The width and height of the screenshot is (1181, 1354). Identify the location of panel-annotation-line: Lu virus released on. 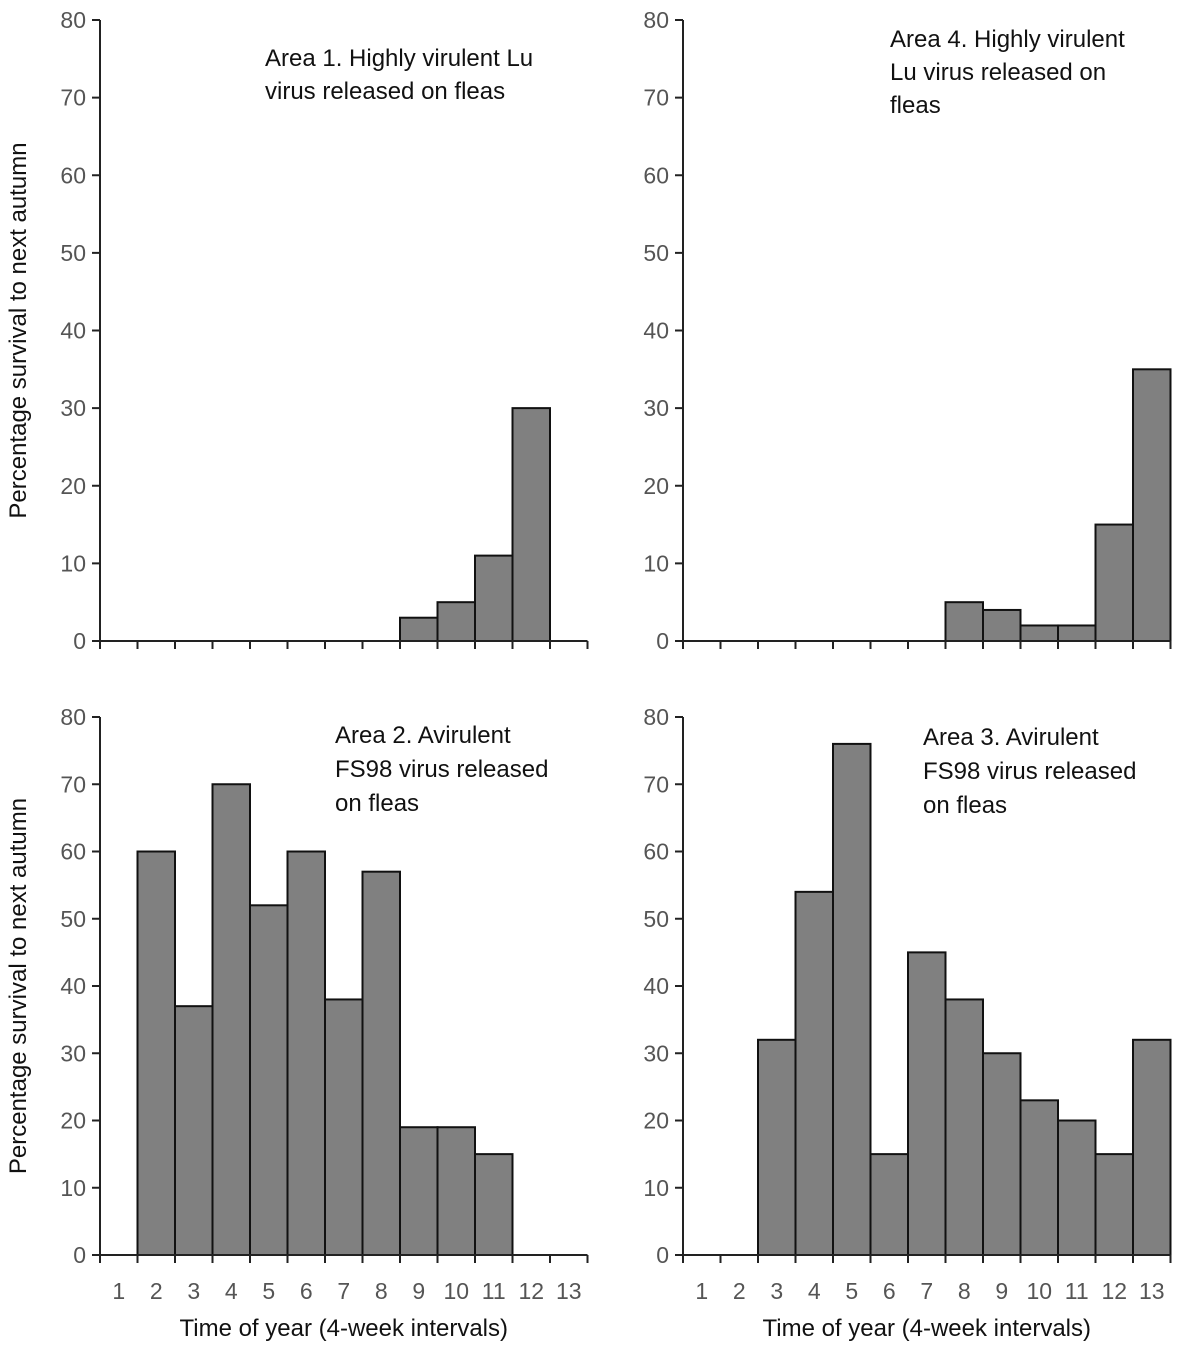
(998, 72).